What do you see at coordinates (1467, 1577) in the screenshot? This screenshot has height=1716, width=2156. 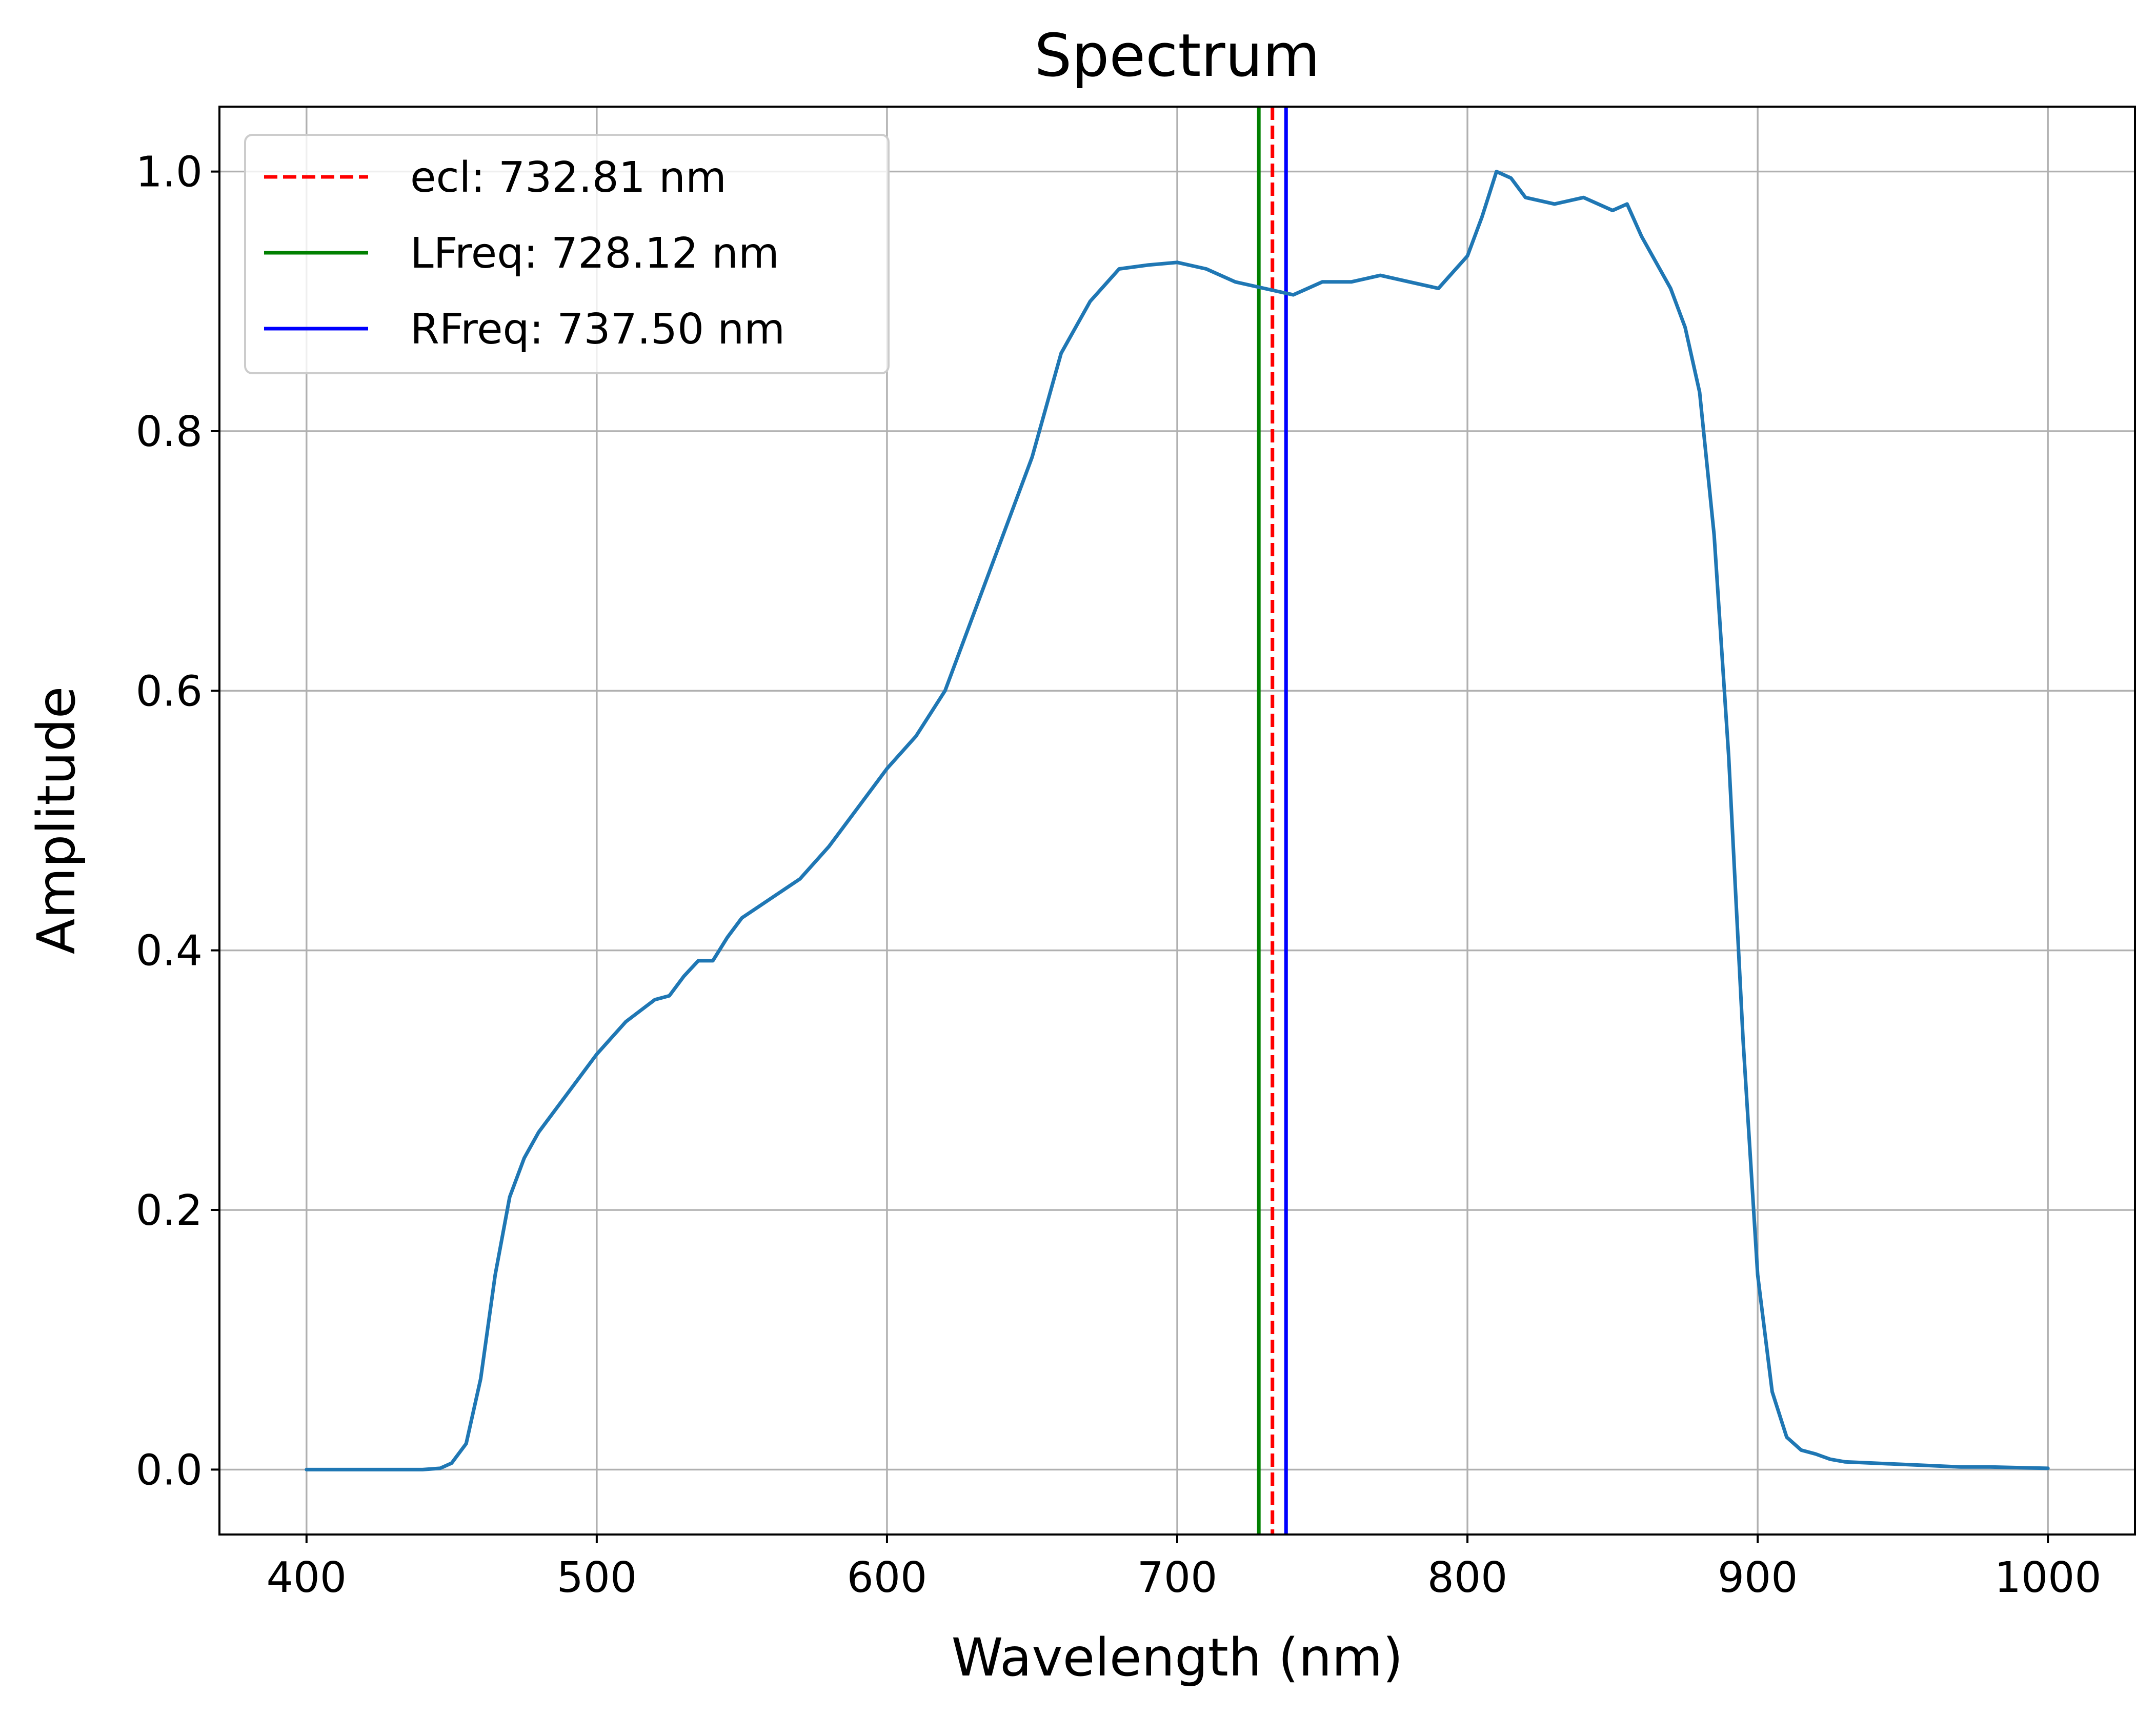 I see `x-tick-label: 800` at bounding box center [1467, 1577].